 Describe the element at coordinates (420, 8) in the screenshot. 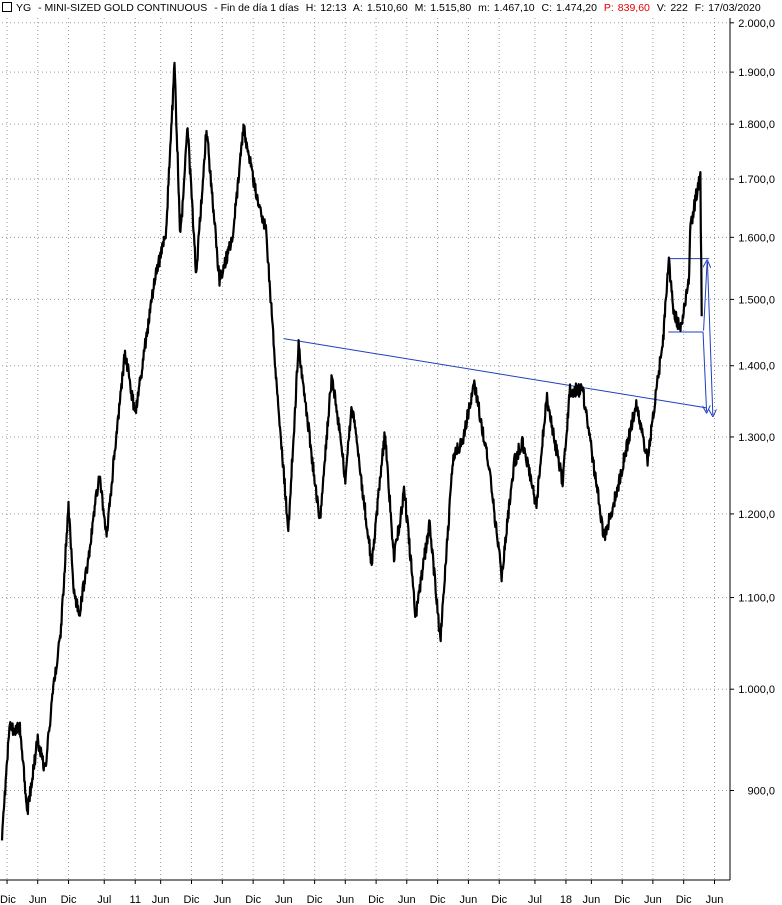

I see `high-label: M:` at that location.